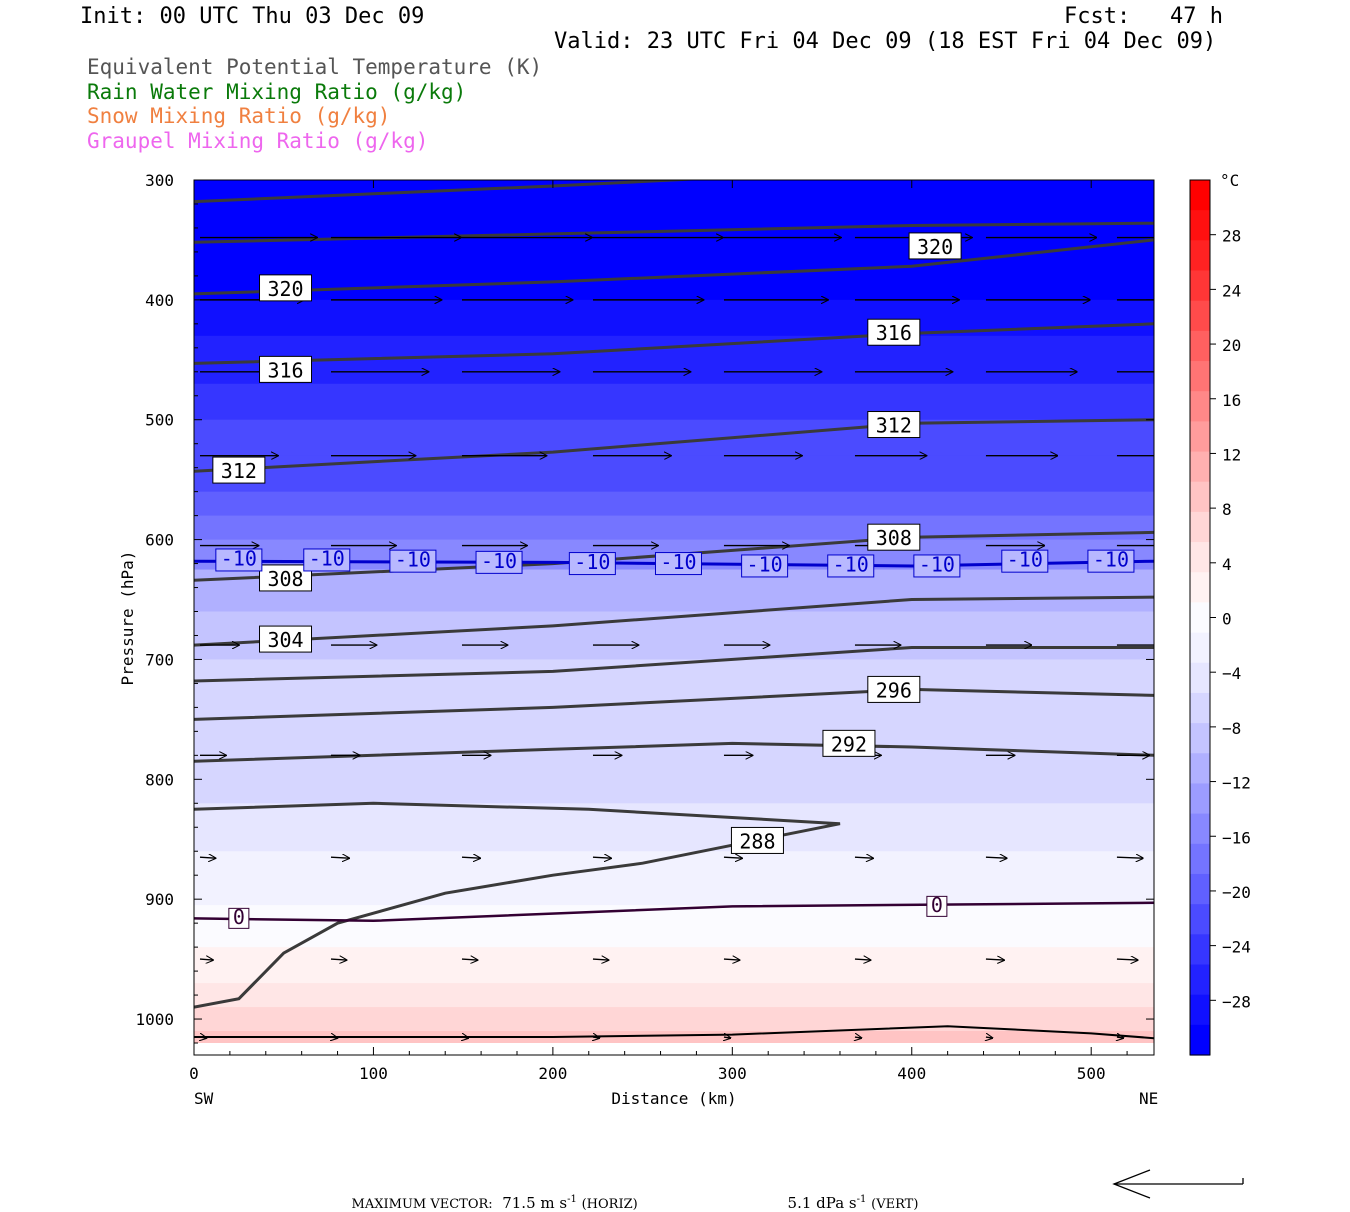 The height and width of the screenshot is (1212, 1350). Describe the element at coordinates (1178, 1184) in the screenshot. I see `reference-arrow-icon` at that location.